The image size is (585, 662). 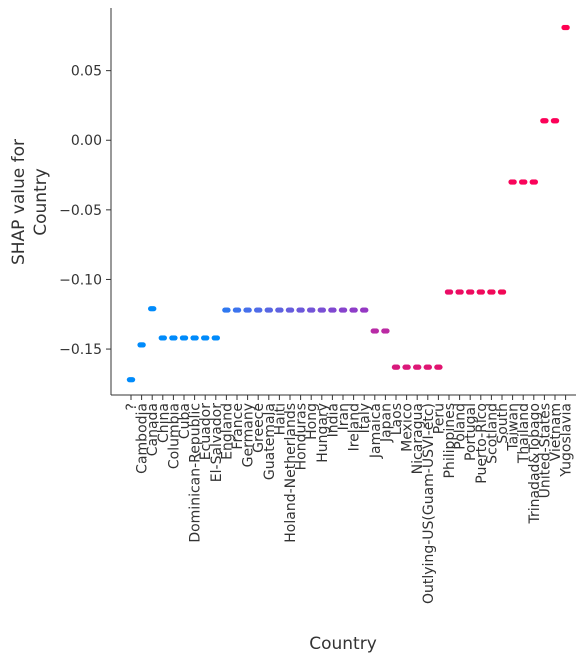 I want to click on x-tick-label: Guatemala, so click(x=270, y=441).